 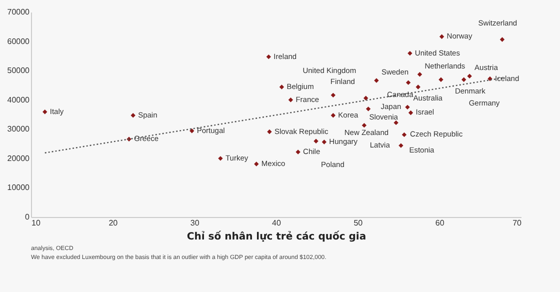 I want to click on x-tick-label: 10, so click(x=36, y=223).